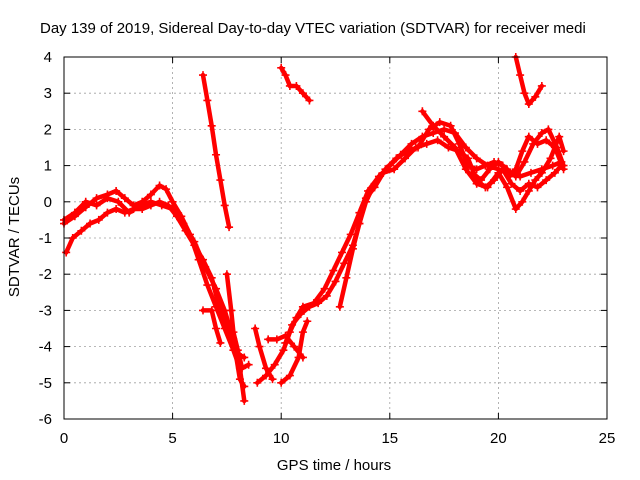  Describe the element at coordinates (48, 57) in the screenshot. I see `y-tick-label: 4` at that location.